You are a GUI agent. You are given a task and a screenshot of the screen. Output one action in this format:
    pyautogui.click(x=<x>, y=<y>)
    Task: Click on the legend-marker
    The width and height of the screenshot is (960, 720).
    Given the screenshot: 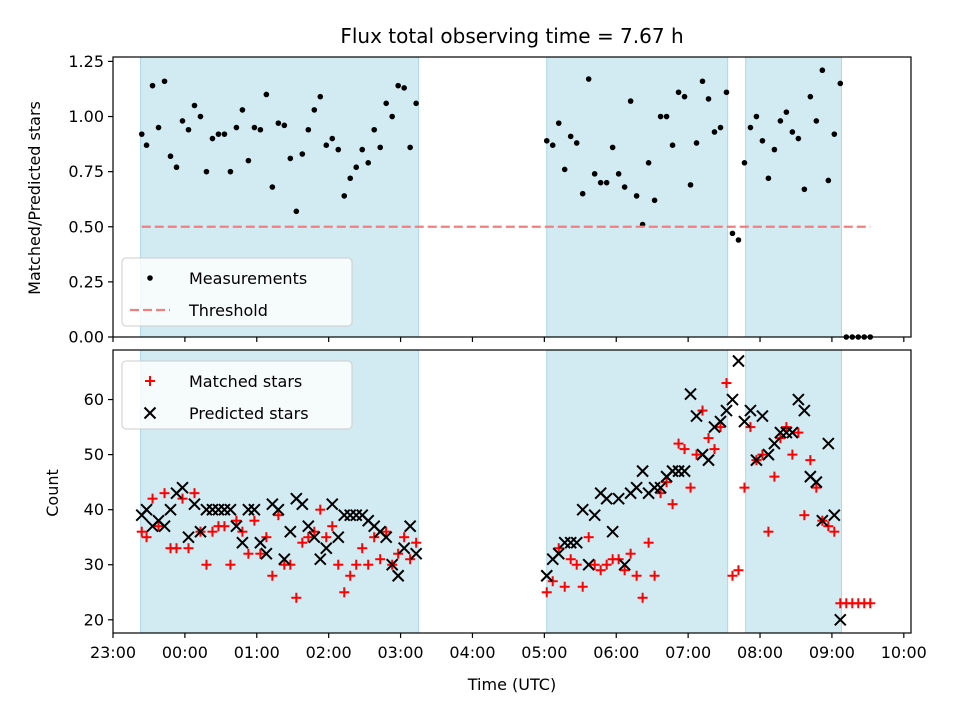 What is the action you would take?
    pyautogui.click(x=150, y=413)
    